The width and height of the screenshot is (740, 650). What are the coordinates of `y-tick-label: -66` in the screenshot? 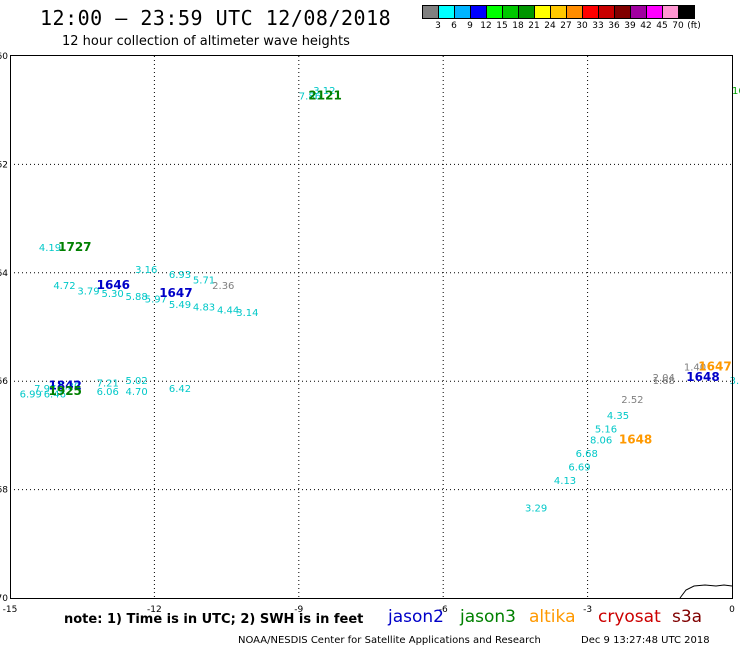 It's located at (4, 382).